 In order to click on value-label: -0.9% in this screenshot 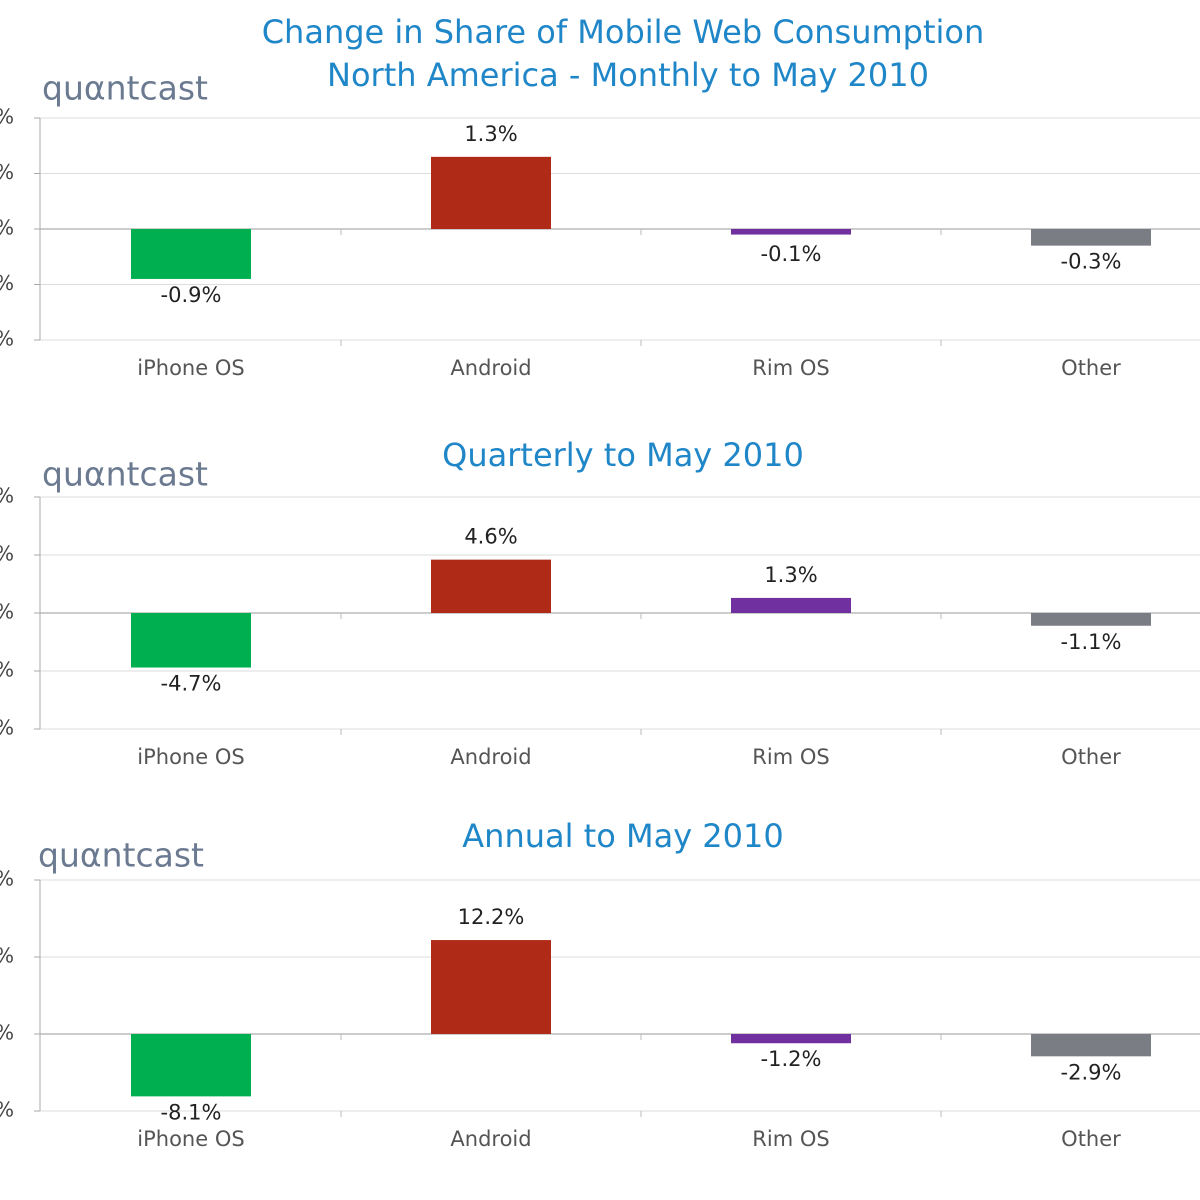, I will do `click(191, 295)`.